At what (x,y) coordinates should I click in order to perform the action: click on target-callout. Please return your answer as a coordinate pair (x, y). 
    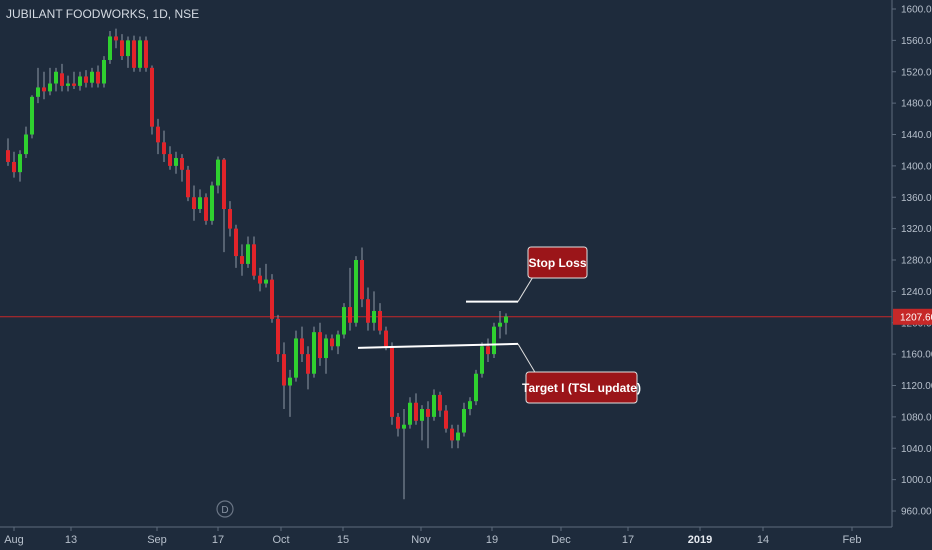
    Looking at the image, I should click on (581, 387).